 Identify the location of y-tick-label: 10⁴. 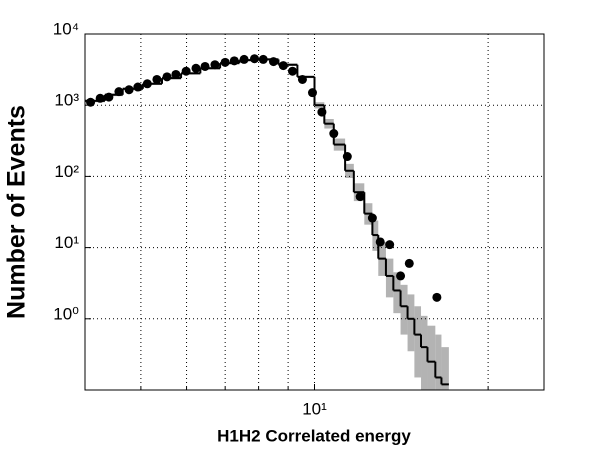
(66, 28).